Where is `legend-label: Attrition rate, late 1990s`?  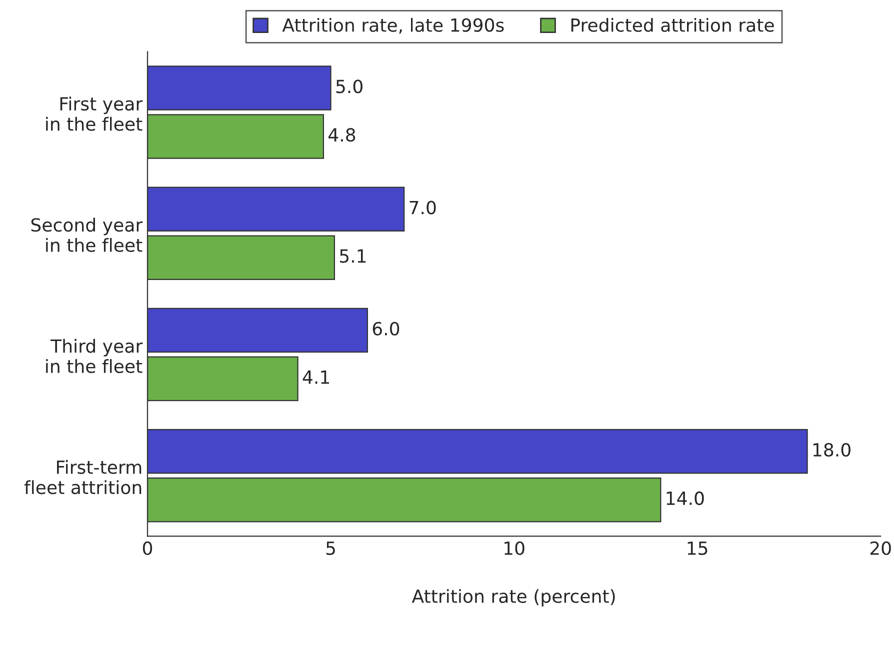 legend-label: Attrition rate, late 1990s is located at coordinates (393, 26).